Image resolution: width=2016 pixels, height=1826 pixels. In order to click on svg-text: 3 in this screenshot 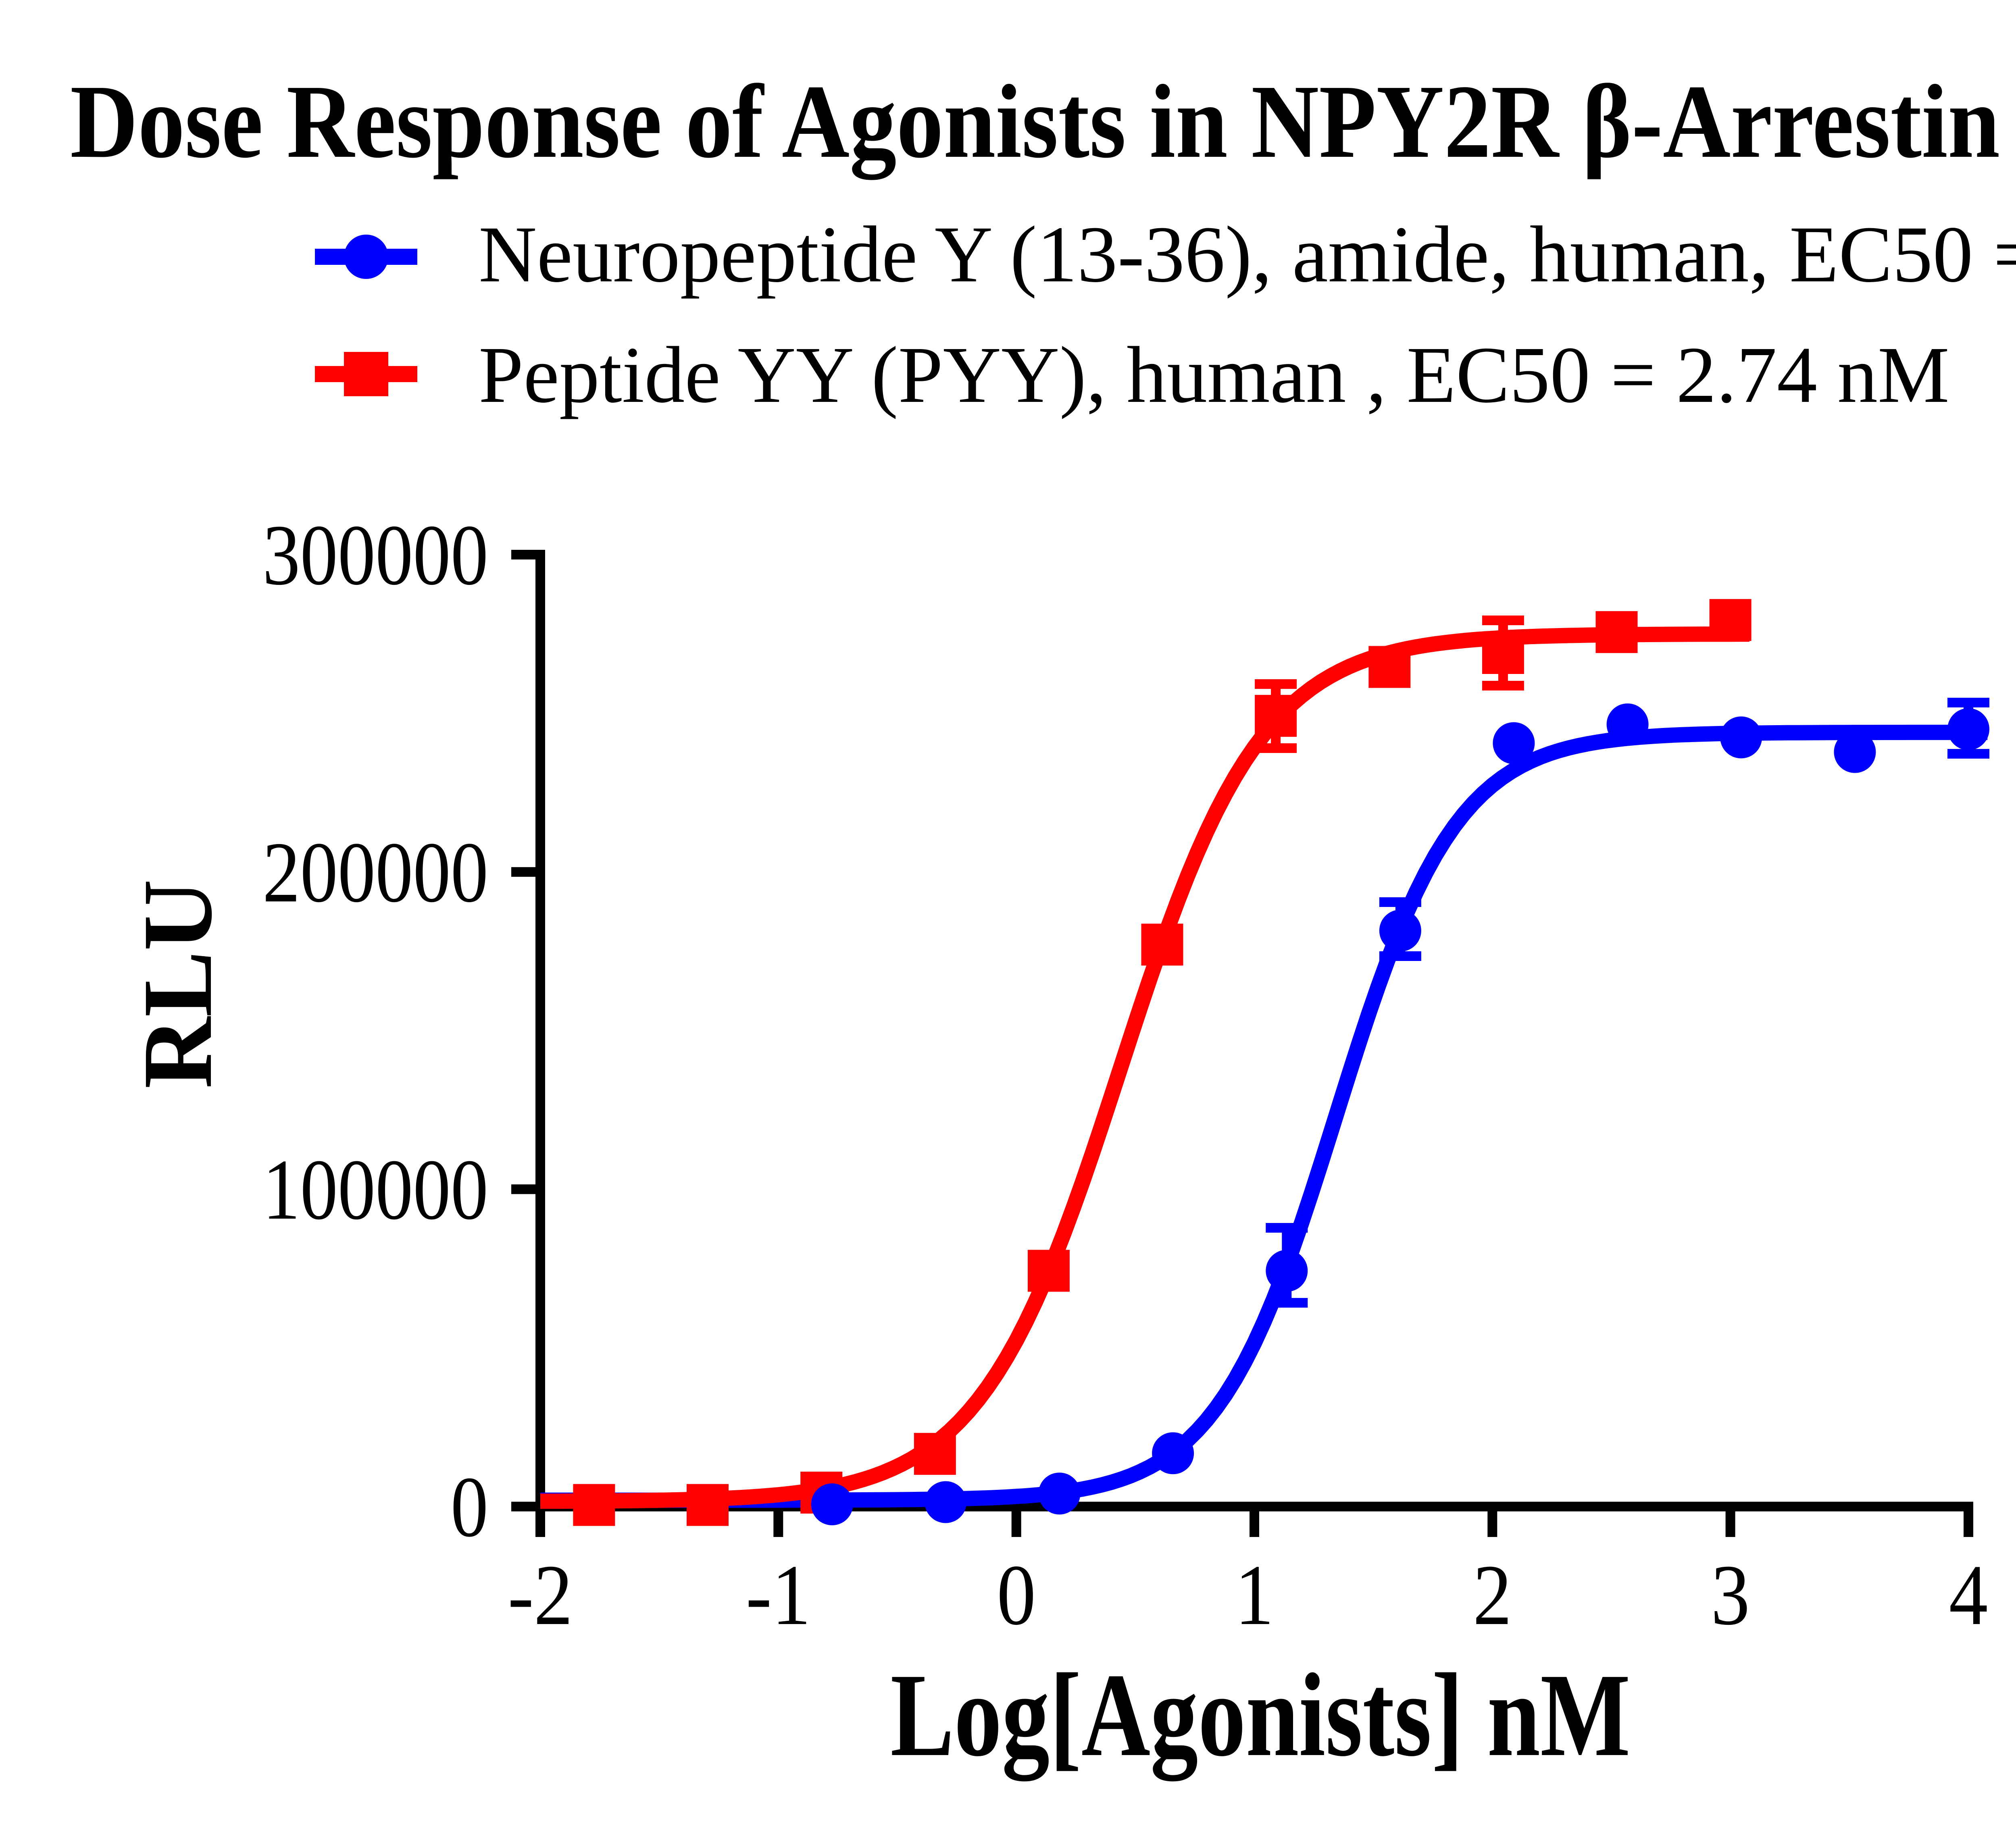, I will do `click(1731, 1595)`.